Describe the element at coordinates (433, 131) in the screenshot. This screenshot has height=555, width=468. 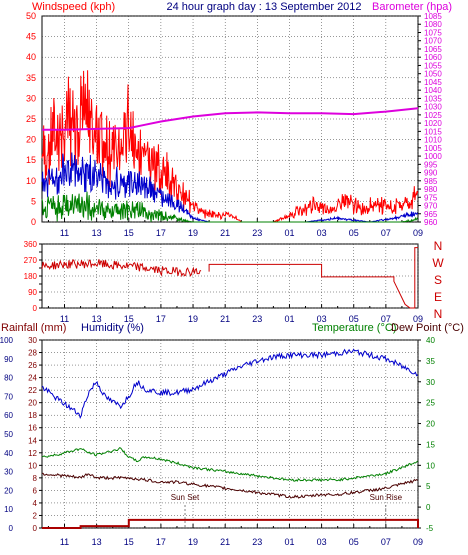
I see `barometer-tick-label: 1015` at that location.